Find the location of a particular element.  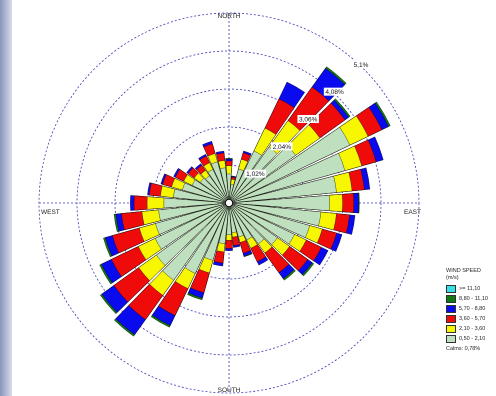

legend-title-line1: WIND SPEED is located at coordinates (463, 271).